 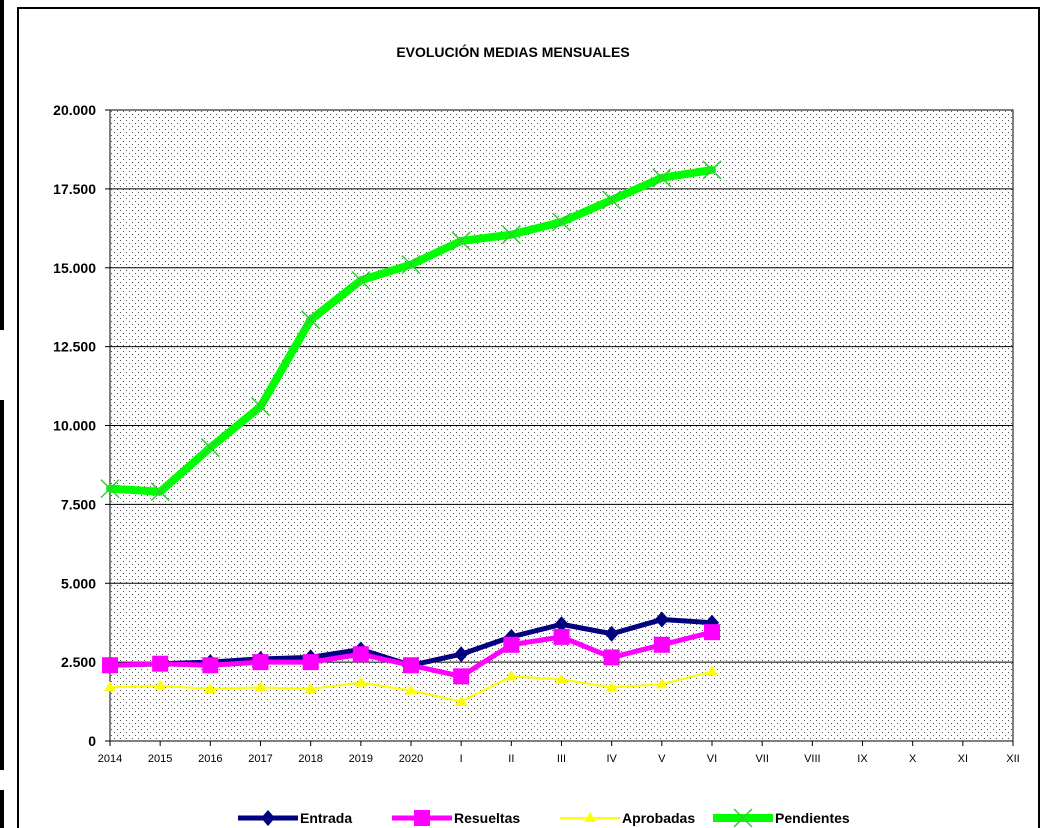 What do you see at coordinates (74, 189) in the screenshot?
I see `y-tick-label: 17.500` at bounding box center [74, 189].